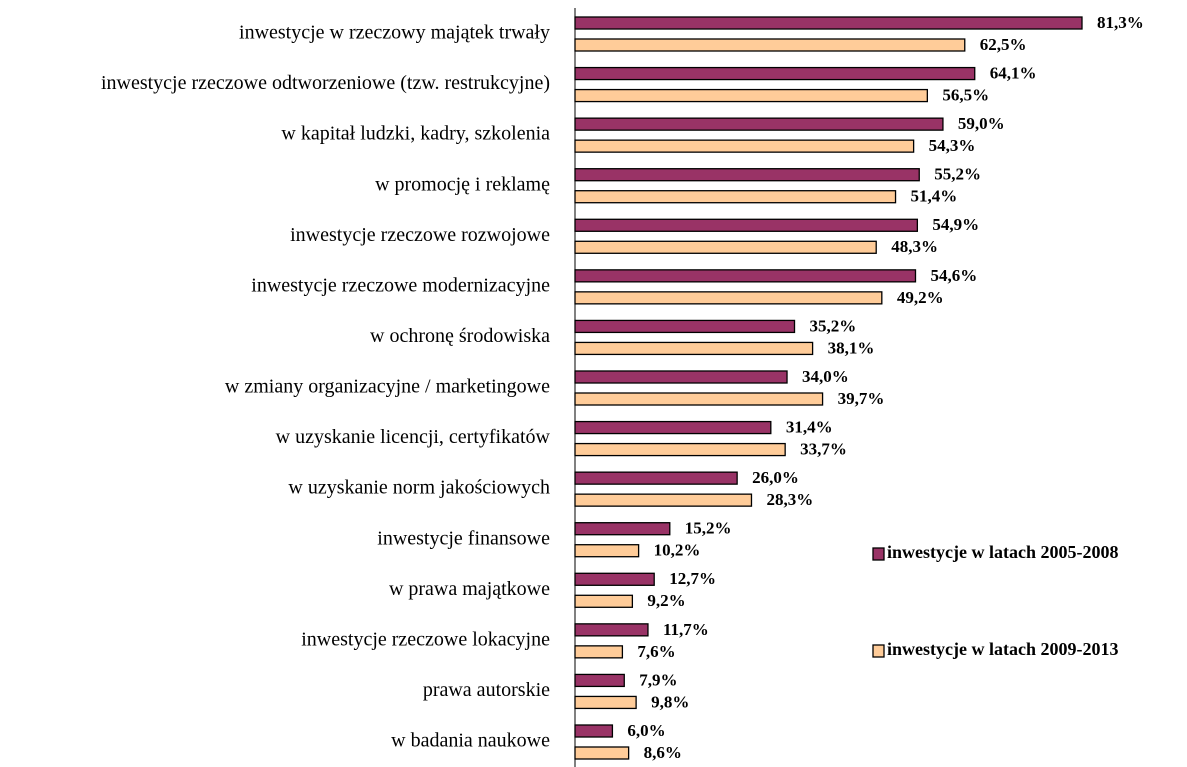 Image resolution: width=1187 pixels, height=767 pixels. Describe the element at coordinates (663, 752) in the screenshot. I see `value-label: 8,6%` at that location.